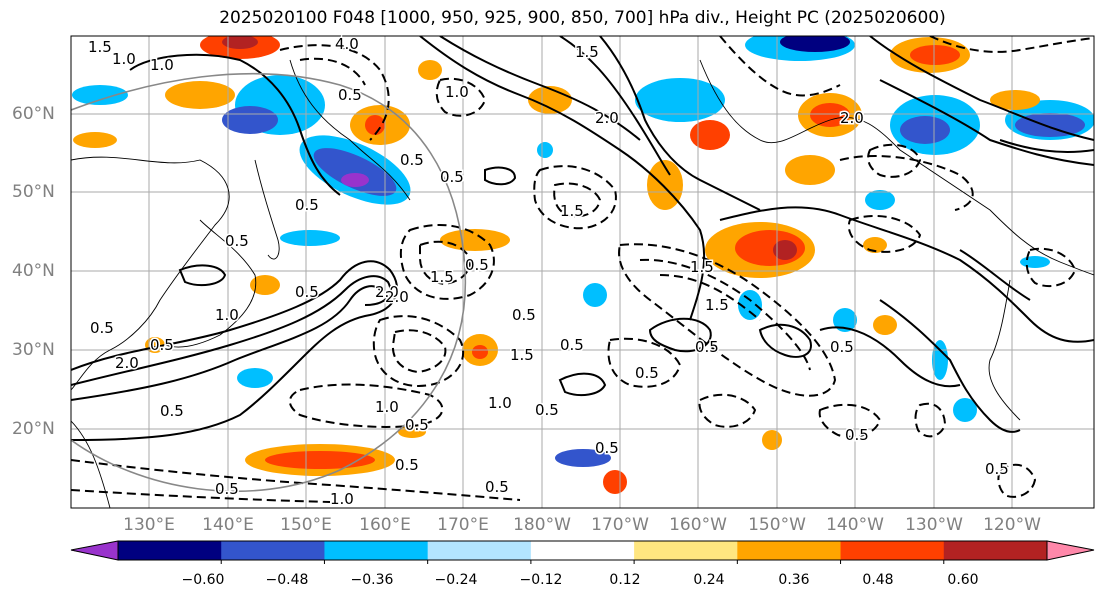 Image resolution: width=1105 pixels, height=601 pixels. Describe the element at coordinates (878, 580) in the screenshot. I see `colorbar-tick-label: 0.48` at that location.